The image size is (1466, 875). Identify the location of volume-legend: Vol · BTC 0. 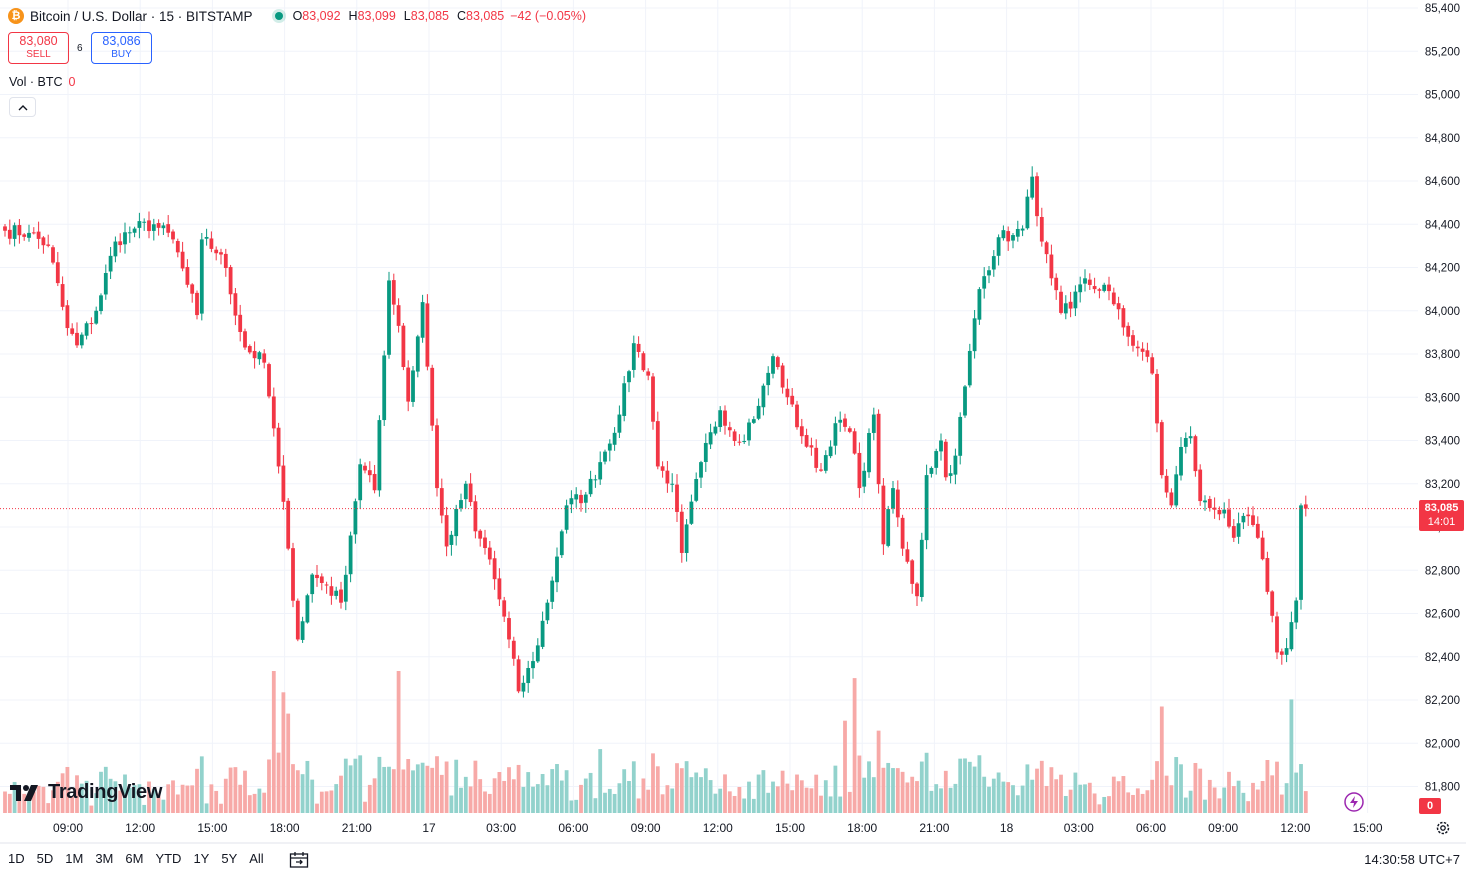
(42, 82).